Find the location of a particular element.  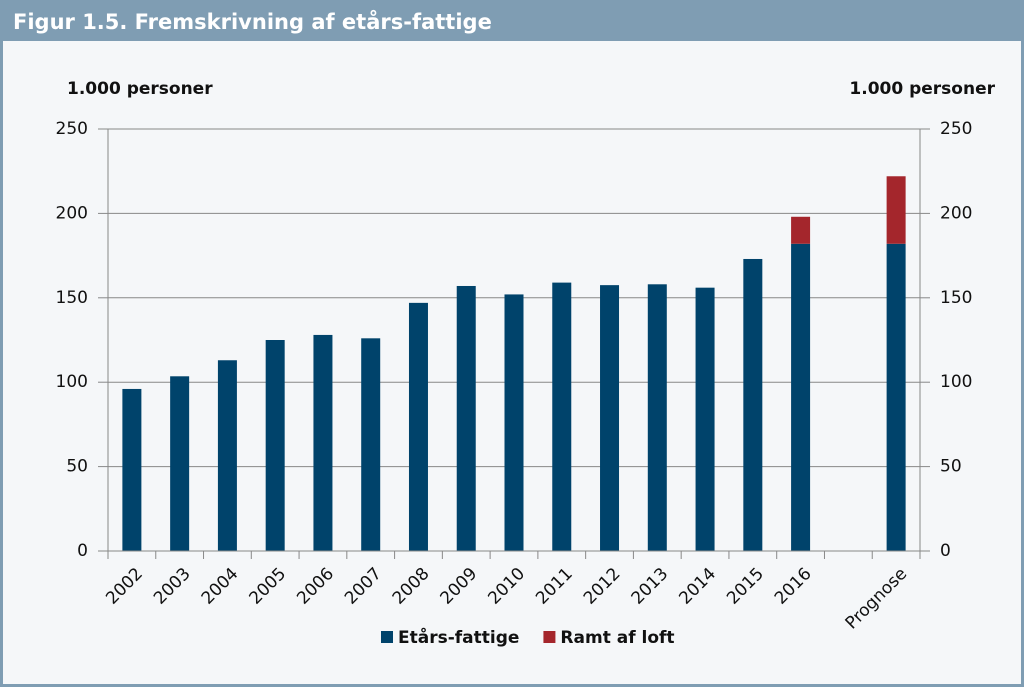

x-tick-label: 2006 is located at coordinates (315, 586).